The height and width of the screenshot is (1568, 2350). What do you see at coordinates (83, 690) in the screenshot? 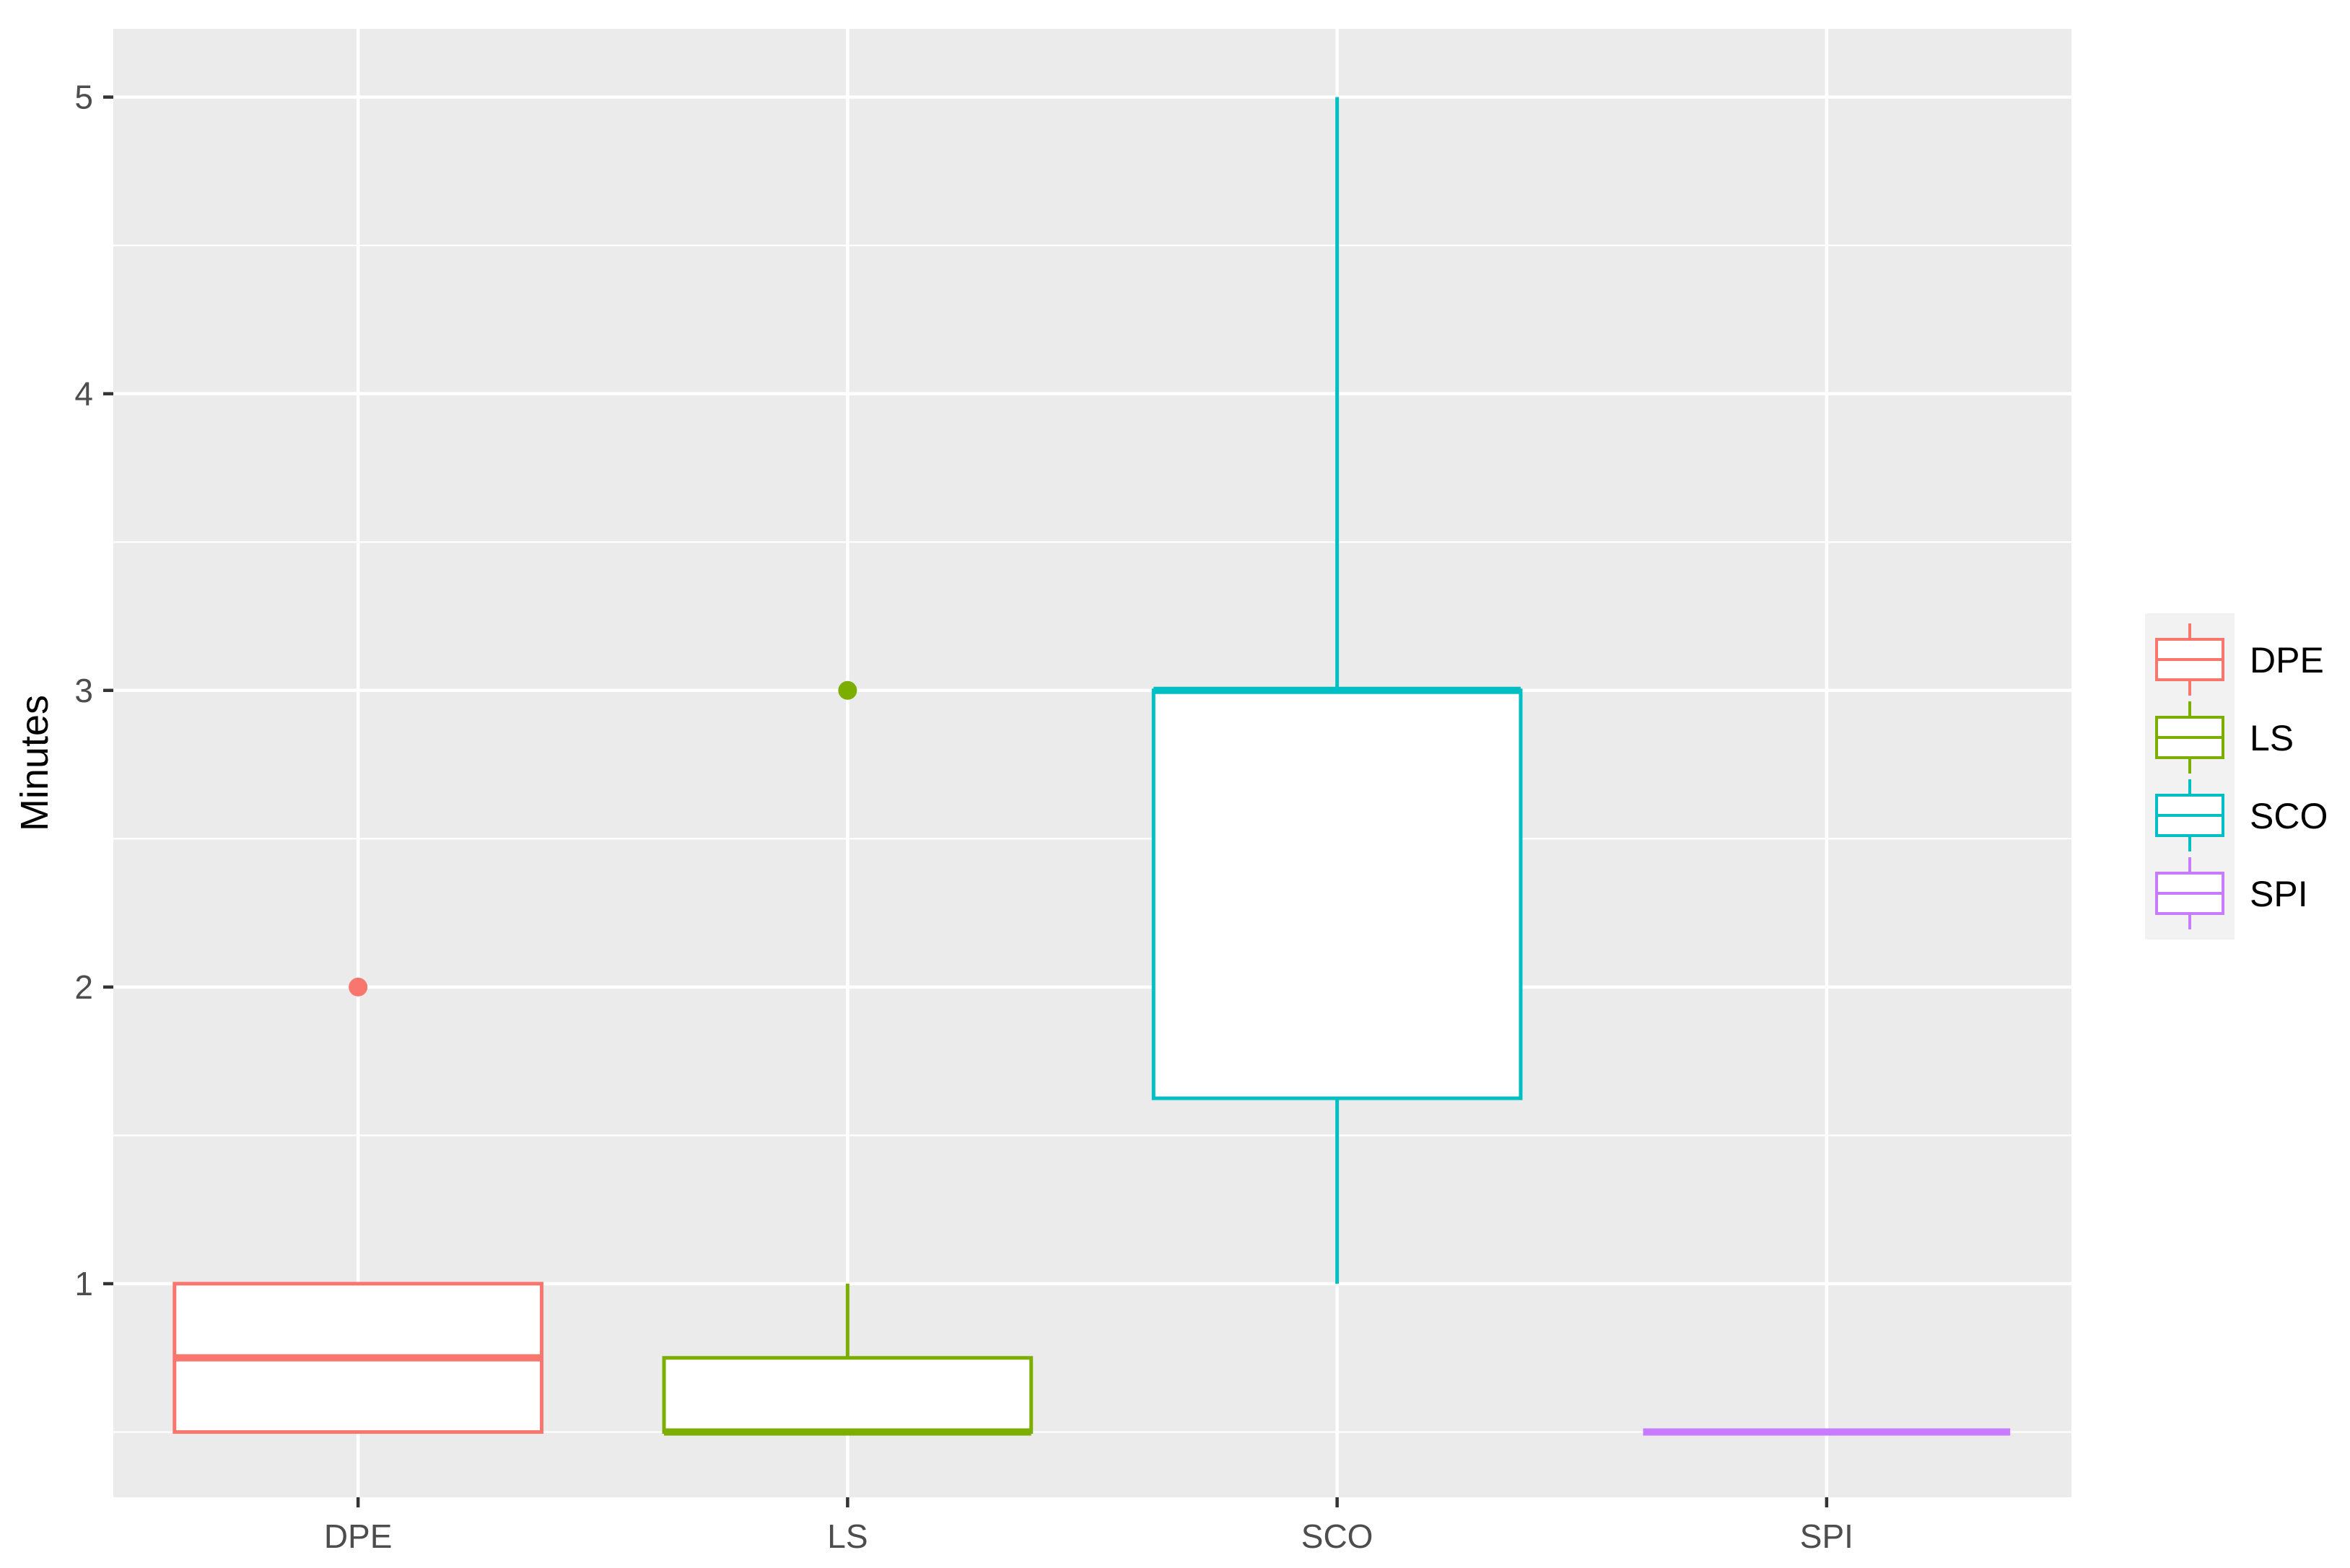
I see `y-tick-label: 3` at bounding box center [83, 690].